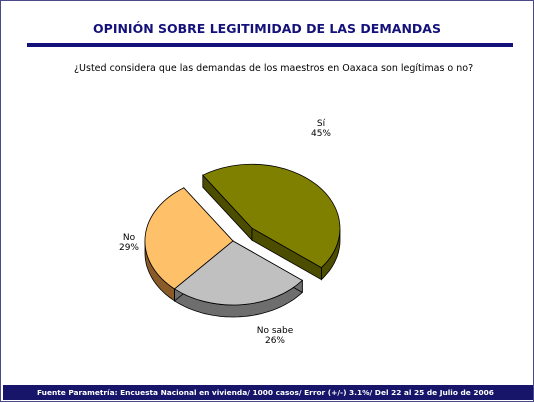 The height and width of the screenshot is (403, 534). Describe the element at coordinates (129, 248) in the screenshot. I see `slice-value-label: 29%` at that location.